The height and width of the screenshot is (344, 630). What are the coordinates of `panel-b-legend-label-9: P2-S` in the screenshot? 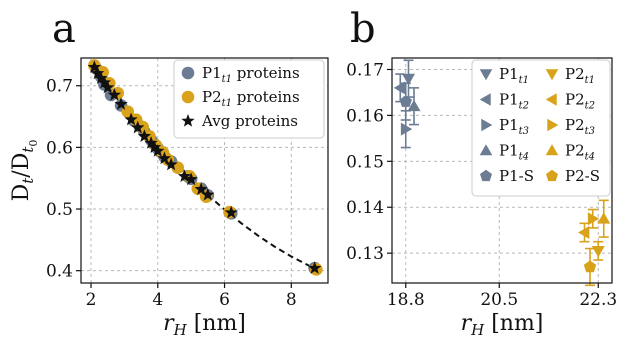 It's located at (582, 176).